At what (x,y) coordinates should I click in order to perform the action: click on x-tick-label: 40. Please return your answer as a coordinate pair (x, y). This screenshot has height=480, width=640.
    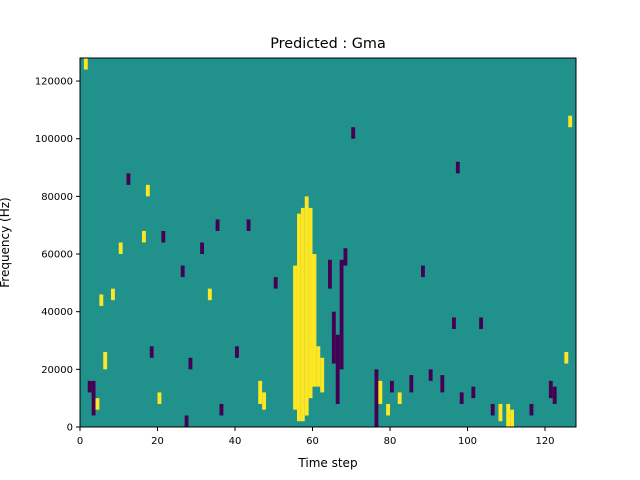
    Looking at the image, I should click on (235, 441).